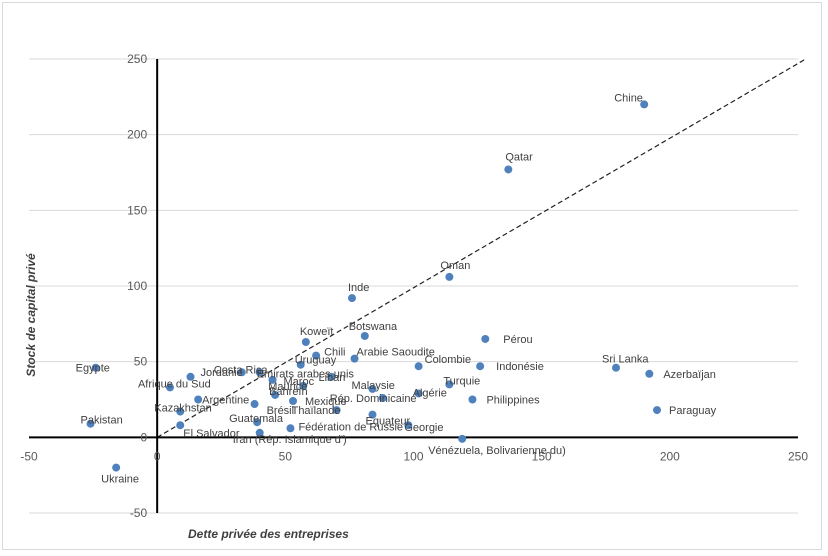 The height and width of the screenshot is (556, 828). What do you see at coordinates (317, 332) in the screenshot?
I see `data-label: Koweït` at bounding box center [317, 332].